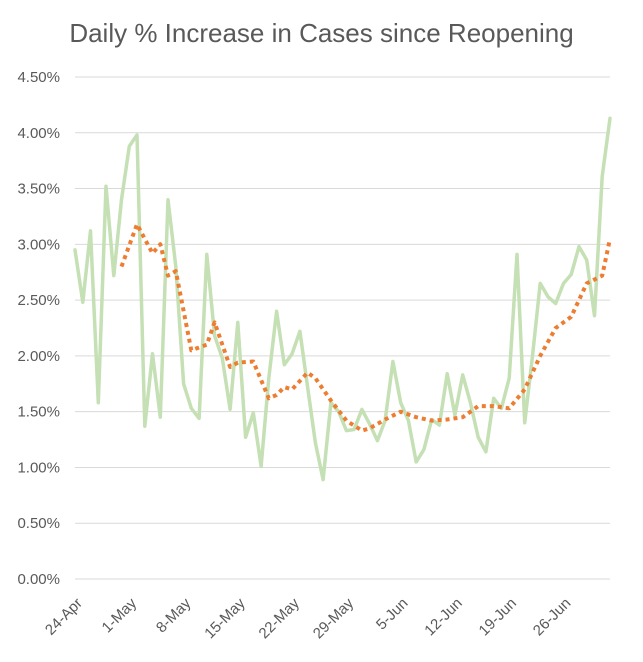 The image size is (643, 662). I want to click on y-tick-label: 4.50%, so click(38, 77).